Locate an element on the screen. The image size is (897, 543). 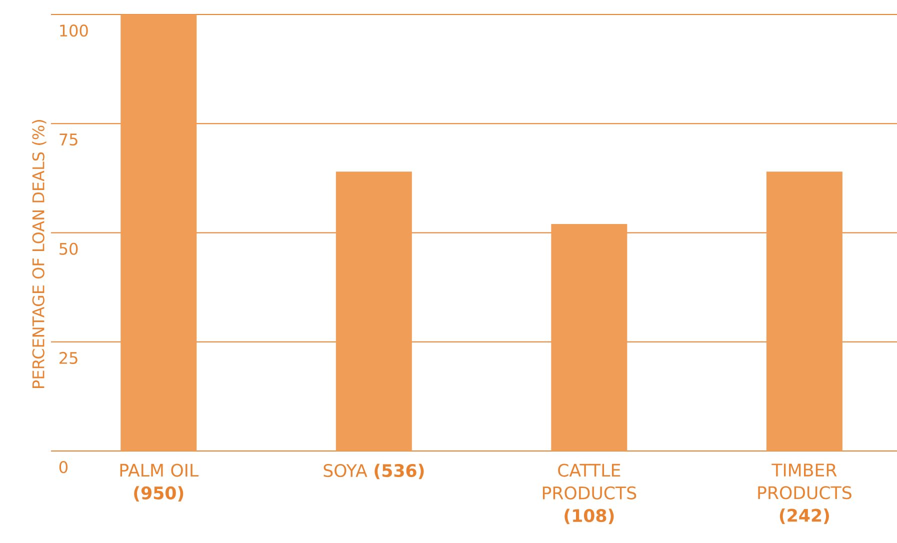
y-tick-label: 100 is located at coordinates (74, 30).